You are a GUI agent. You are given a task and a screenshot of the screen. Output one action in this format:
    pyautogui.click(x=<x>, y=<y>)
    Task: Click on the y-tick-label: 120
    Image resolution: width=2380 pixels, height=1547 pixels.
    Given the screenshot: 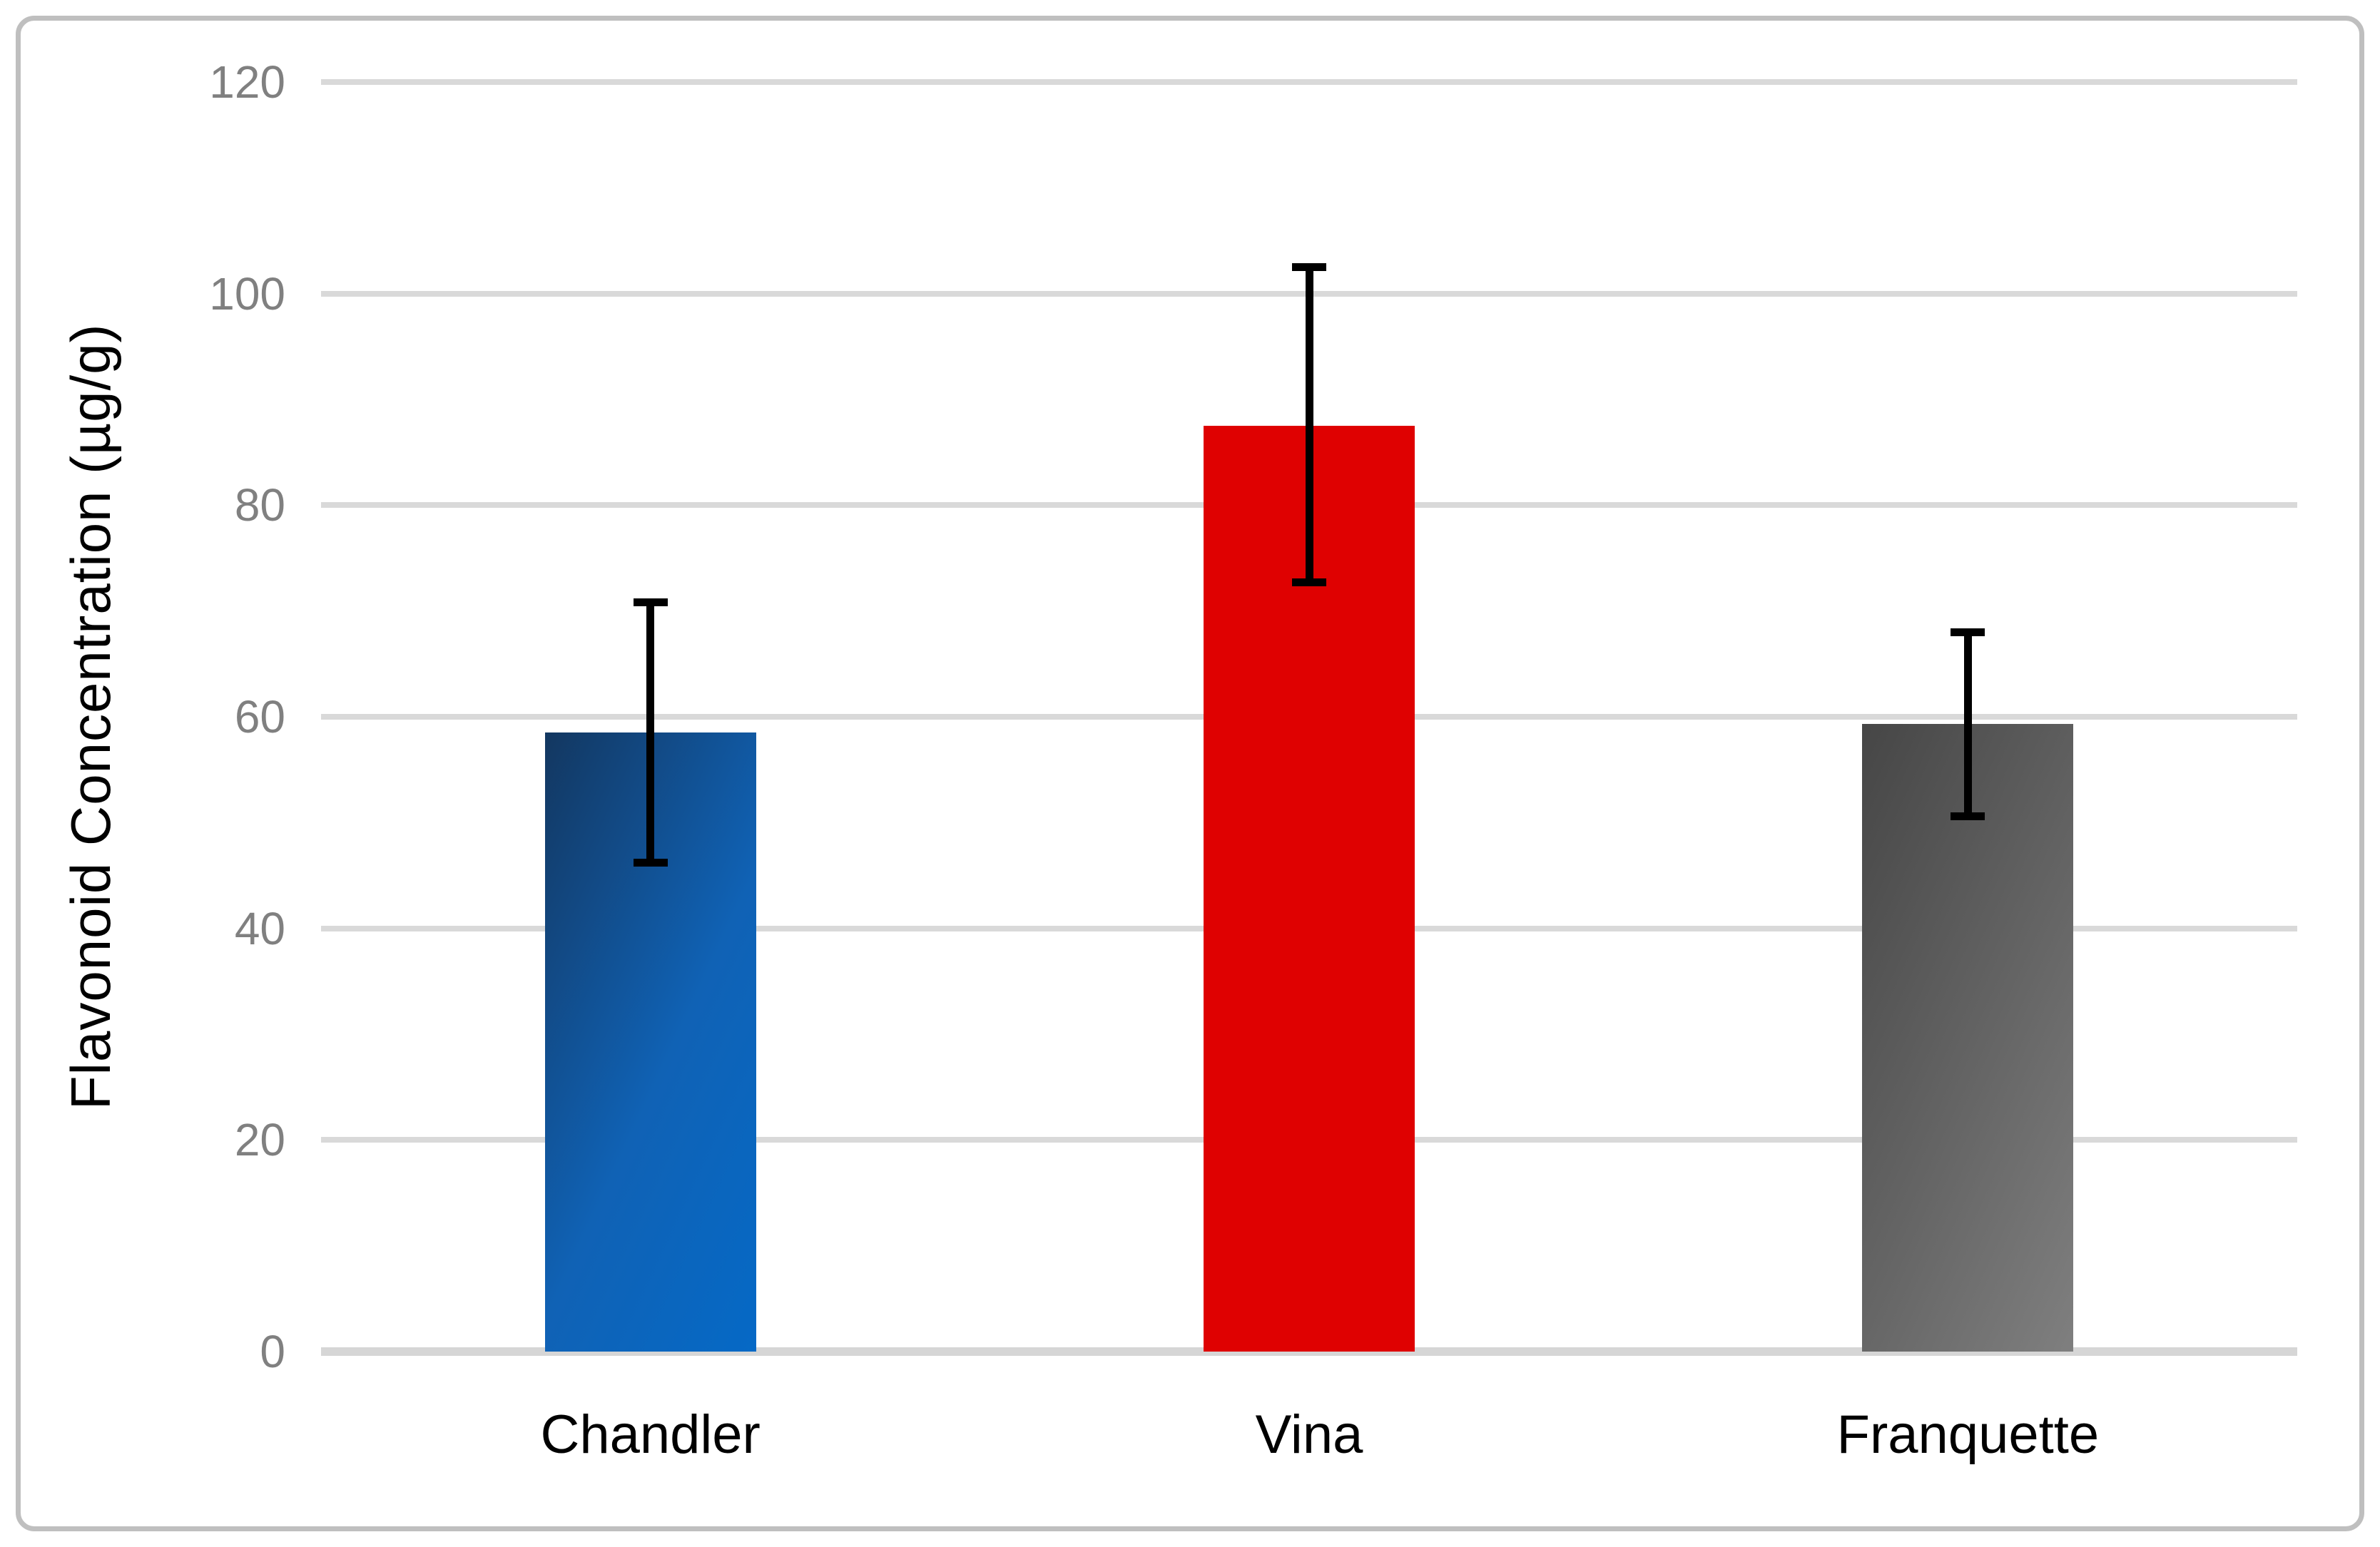 What is the action you would take?
    pyautogui.click(x=247, y=82)
    